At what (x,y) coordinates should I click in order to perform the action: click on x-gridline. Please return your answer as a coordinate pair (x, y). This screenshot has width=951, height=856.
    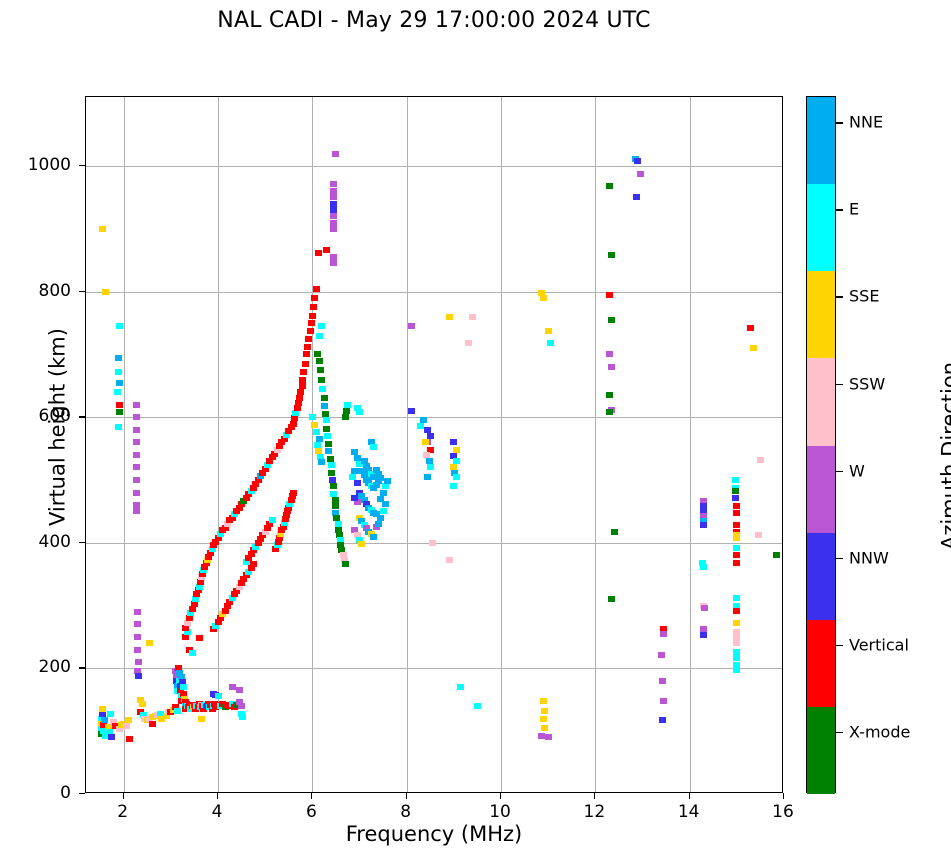
    Looking at the image, I should click on (407, 444).